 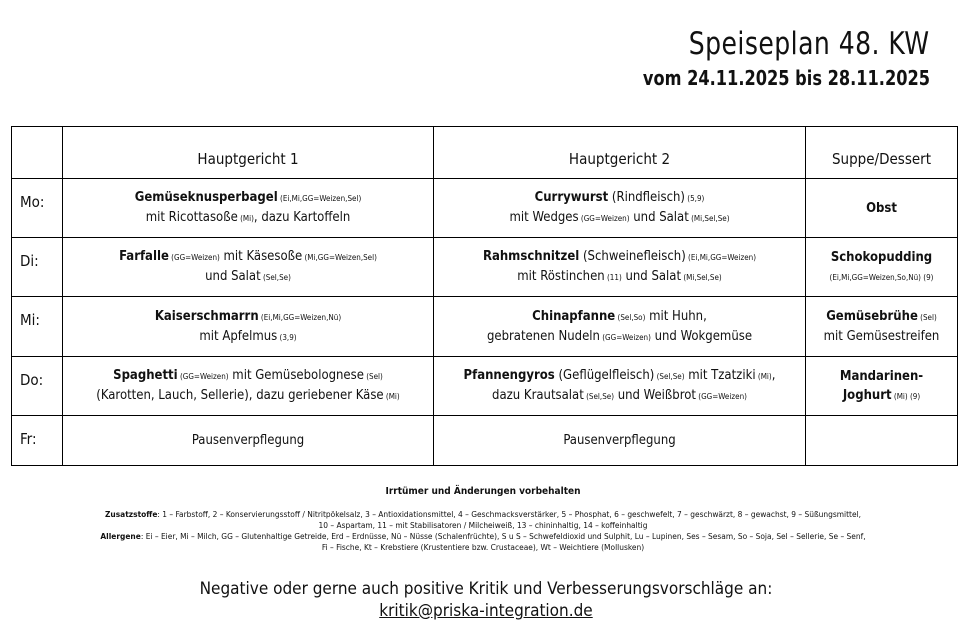 I want to click on dish-line: mit Ricottasoße (Mi), dazu Kartoffeln, so click(x=248, y=218).